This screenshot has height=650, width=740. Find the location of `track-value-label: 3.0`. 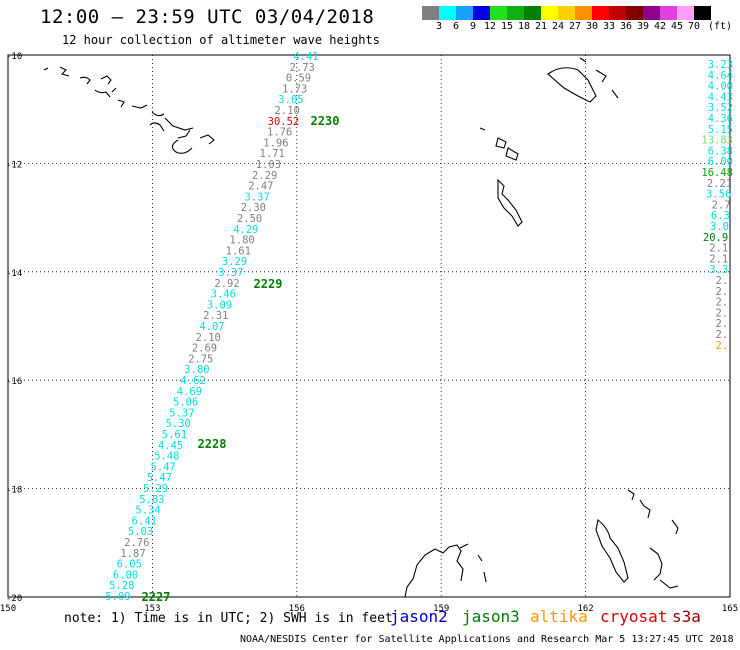

track-value-label: 3.0 is located at coordinates (719, 227).